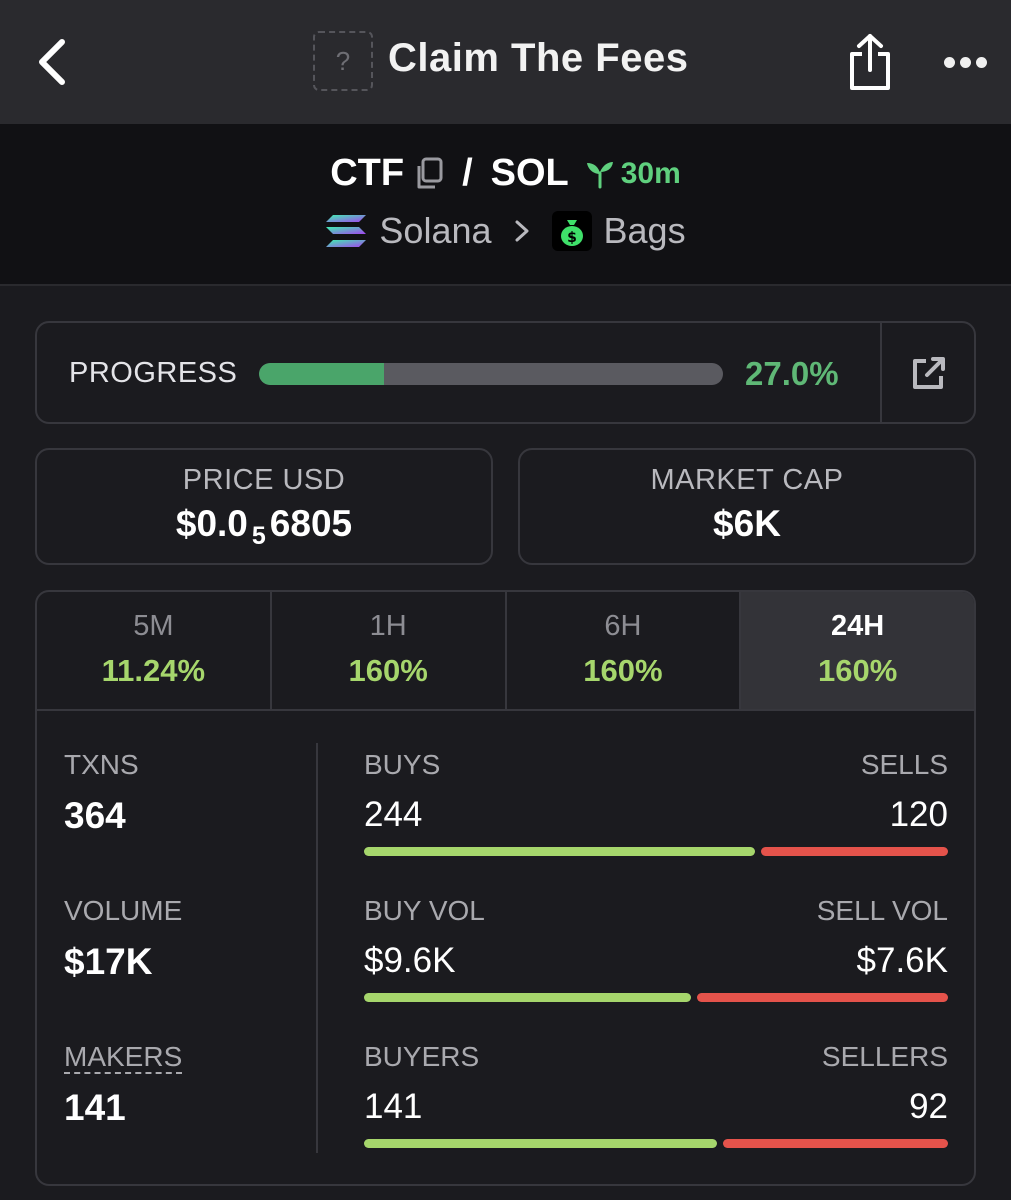 This screenshot has height=1200, width=1011. I want to click on pair-age: 30m, so click(633, 174).